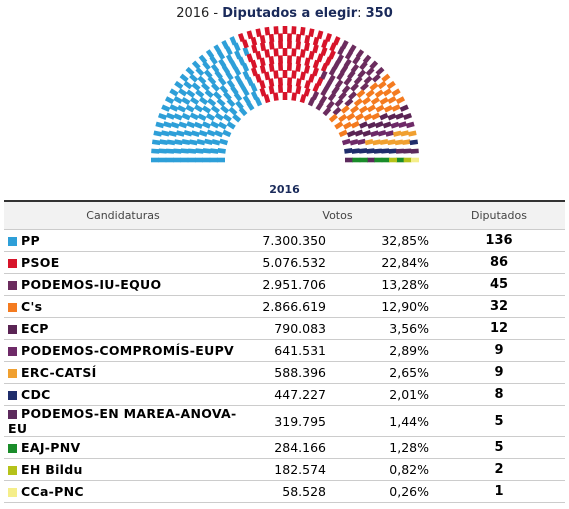  What do you see at coordinates (499, 306) in the screenshot?
I see `seats: 32` at bounding box center [499, 306].